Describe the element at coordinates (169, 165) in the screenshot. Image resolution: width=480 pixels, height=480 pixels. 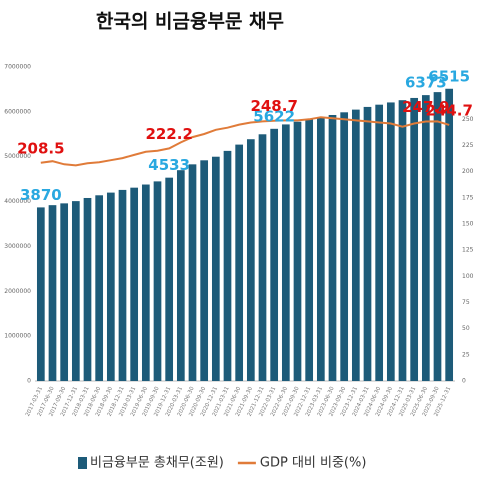
I see `bar-value-label: 4533` at that location.